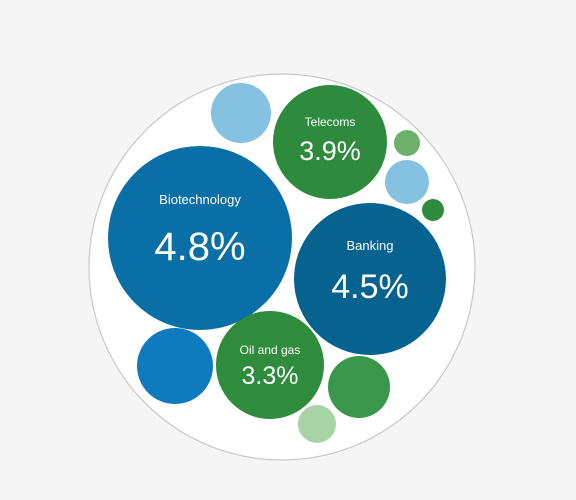 This screenshot has height=500, width=576. What do you see at coordinates (370, 245) in the screenshot?
I see `bubble-label-banking: Banking` at bounding box center [370, 245].